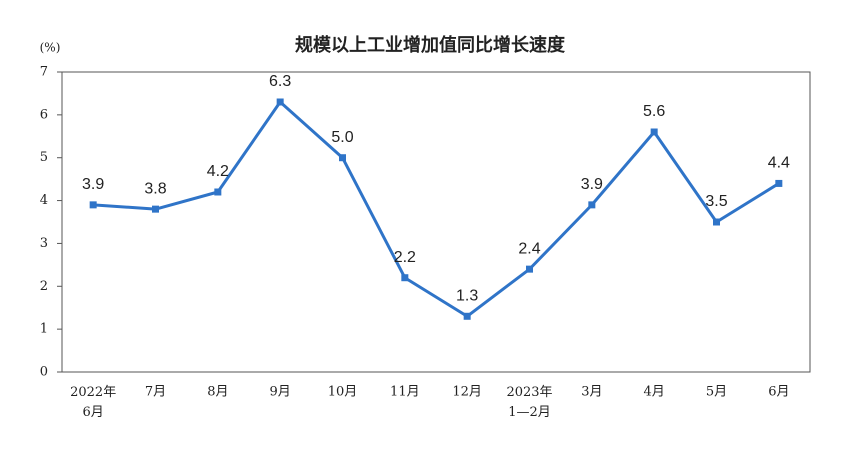 This screenshot has width=843, height=460. Describe the element at coordinates (280, 81) in the screenshot. I see `data-label: 6.3` at that location.